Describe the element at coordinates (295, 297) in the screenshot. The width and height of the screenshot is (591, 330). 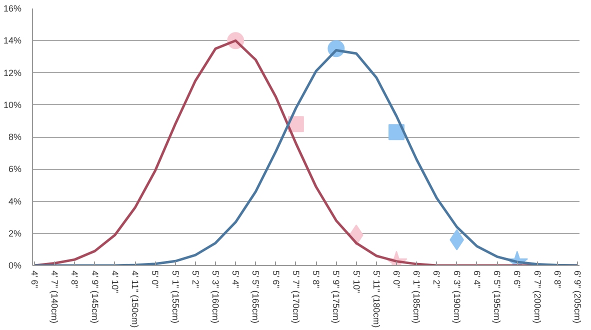
I see `x-tick-label: 5' 7" (170cm)` at that location.